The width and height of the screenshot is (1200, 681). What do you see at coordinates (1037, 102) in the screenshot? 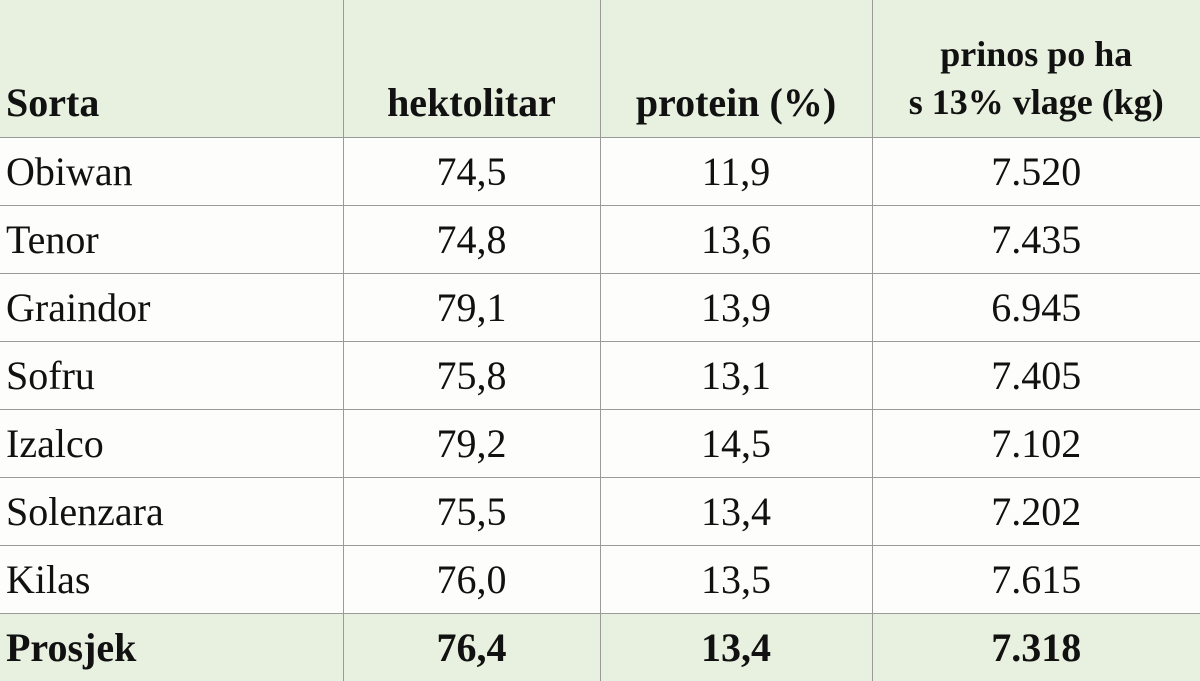
I see `header-line: s 13% vlage (kg)` at bounding box center [1037, 102].